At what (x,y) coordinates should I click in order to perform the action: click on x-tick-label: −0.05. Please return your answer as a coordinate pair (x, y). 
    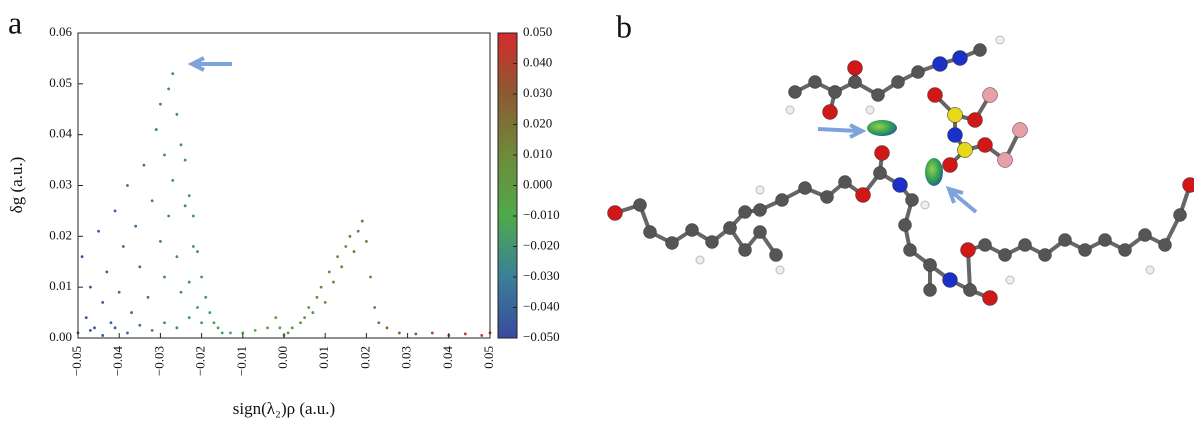
    Looking at the image, I should click on (76, 361).